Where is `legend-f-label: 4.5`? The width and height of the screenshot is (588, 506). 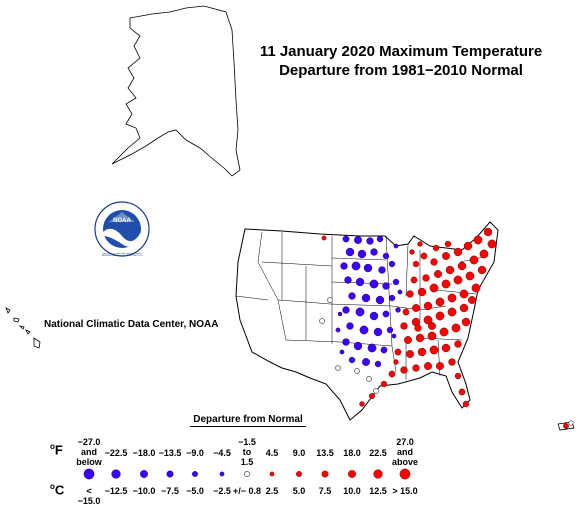 legend-f-label: 4.5 is located at coordinates (272, 453).